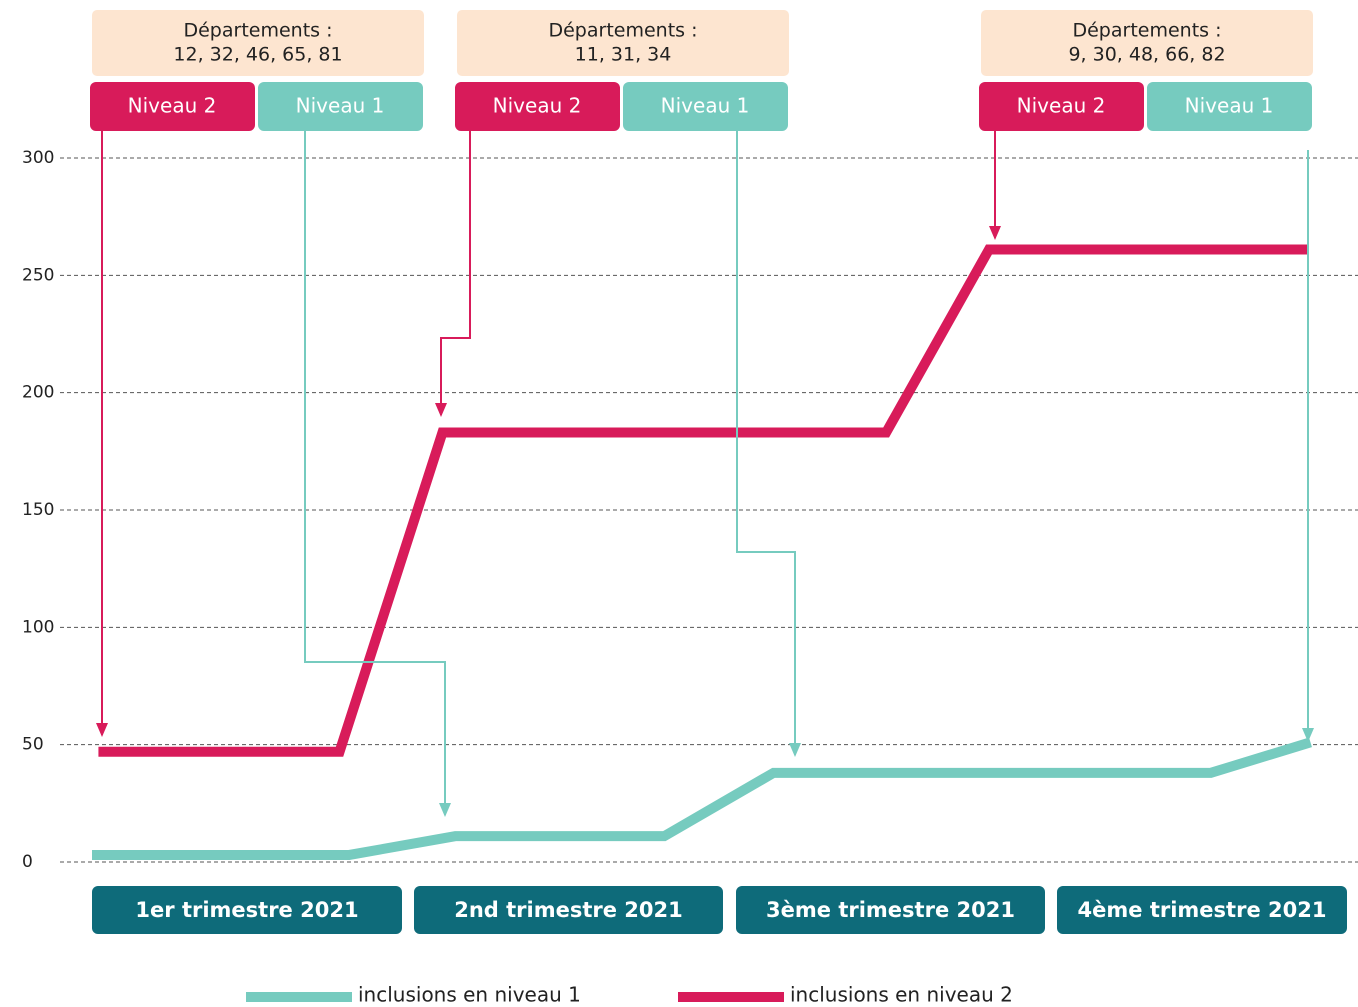  I want to click on x-tick-label: 1er trimestre 2021, so click(246, 910).